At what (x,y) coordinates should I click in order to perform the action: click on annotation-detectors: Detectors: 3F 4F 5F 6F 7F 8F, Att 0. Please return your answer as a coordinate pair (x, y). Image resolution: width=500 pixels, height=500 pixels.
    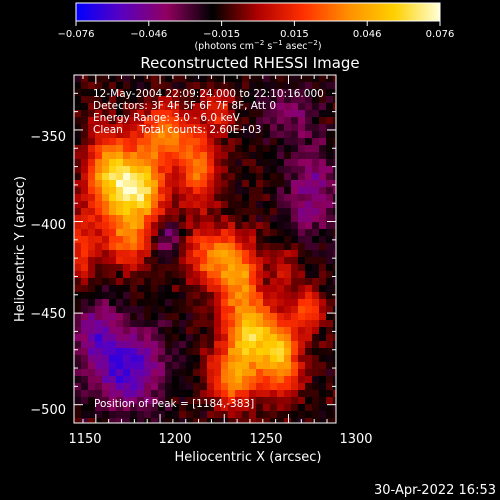
    Looking at the image, I should click on (184, 106).